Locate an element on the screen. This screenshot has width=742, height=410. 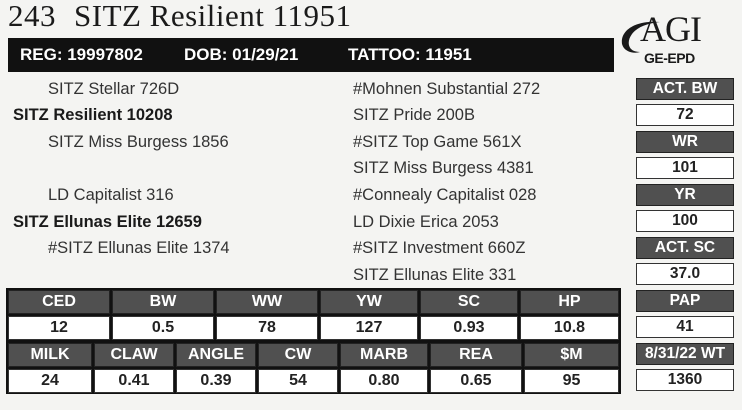
epd-label-bw: BW is located at coordinates (163, 302).